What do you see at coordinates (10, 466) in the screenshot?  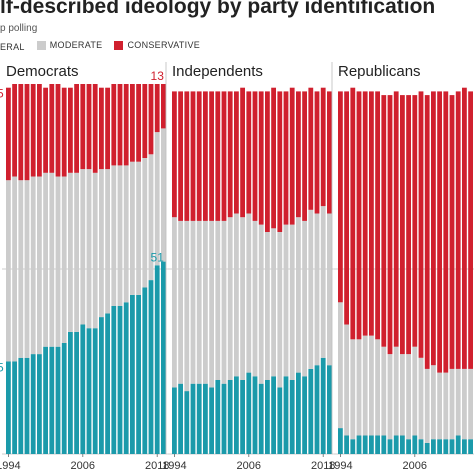 I see `x-tick-label: 1994` at bounding box center [10, 466].